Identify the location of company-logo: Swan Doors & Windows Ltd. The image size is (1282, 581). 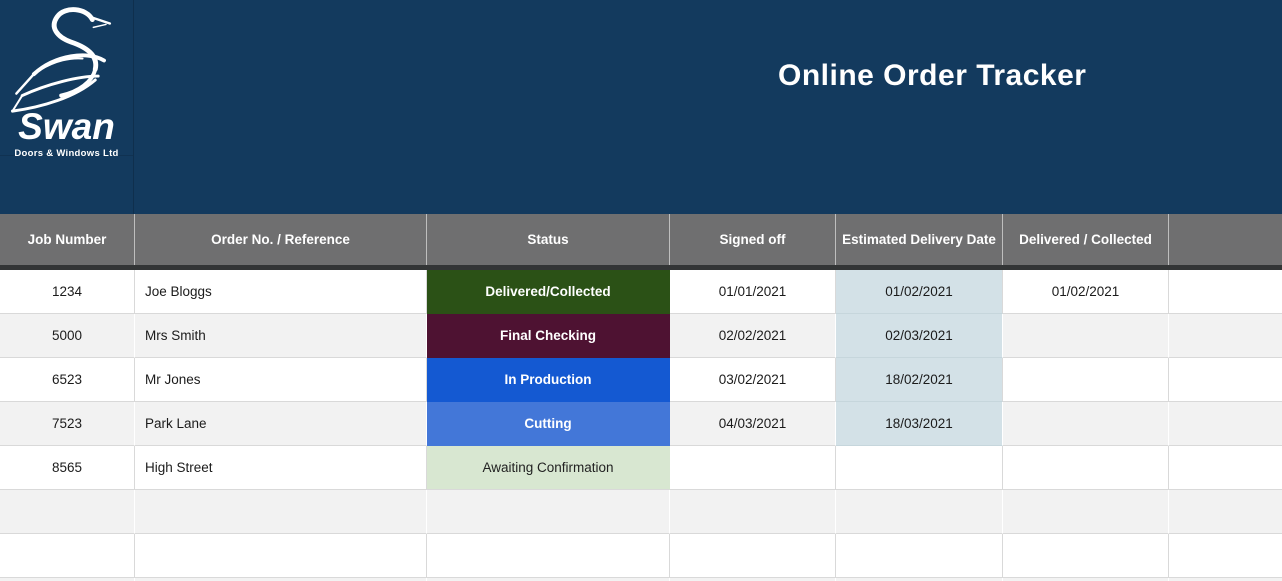
(66, 107).